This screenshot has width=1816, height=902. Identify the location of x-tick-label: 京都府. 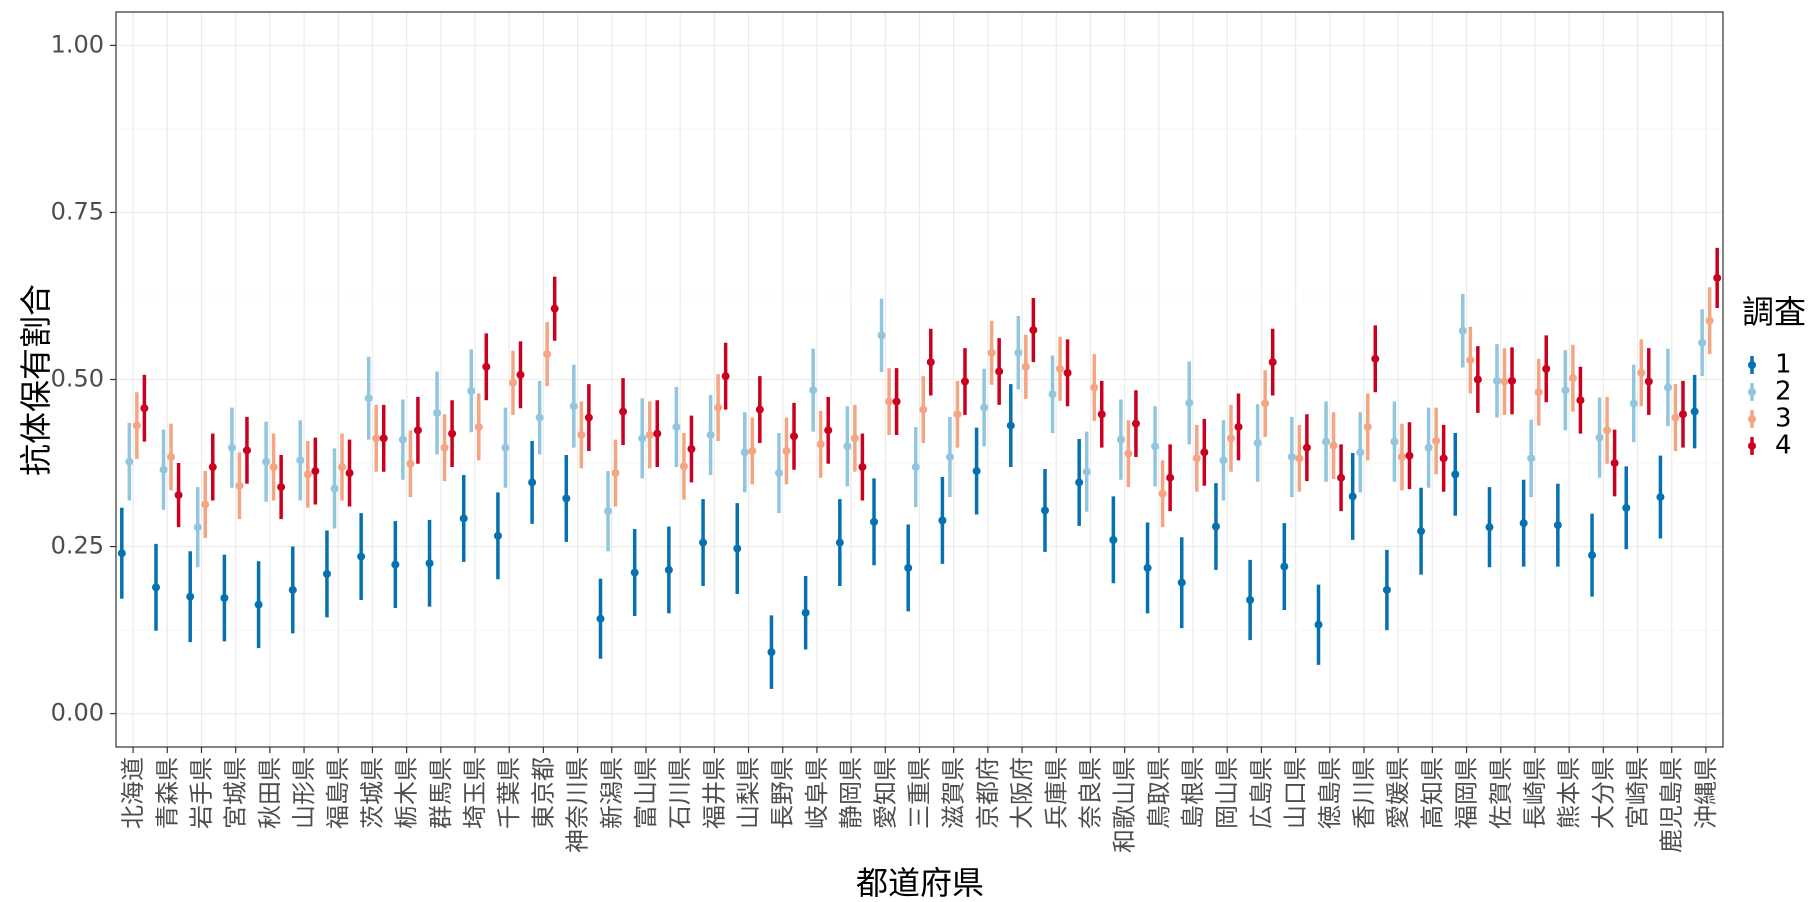
(988, 793).